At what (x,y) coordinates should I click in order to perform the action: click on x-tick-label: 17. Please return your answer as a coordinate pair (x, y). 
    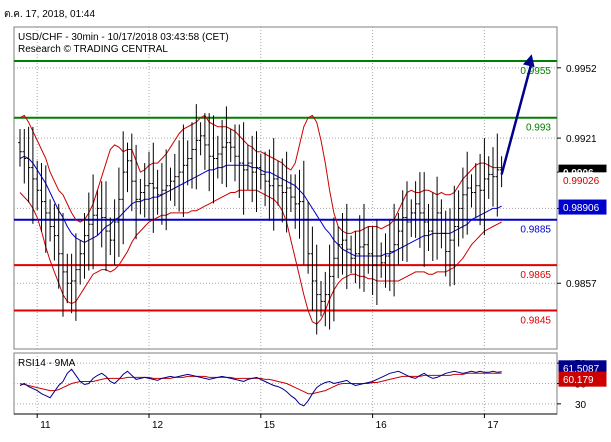
    Looking at the image, I should click on (493, 425).